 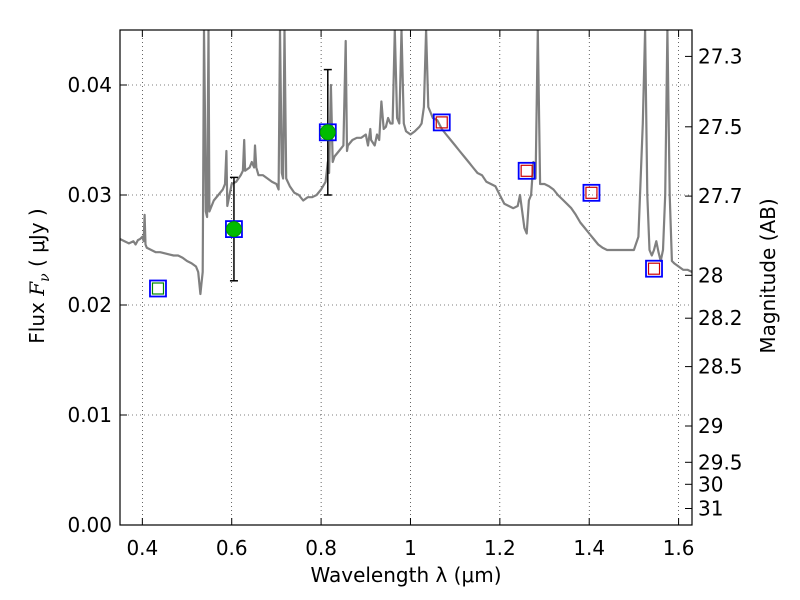 What do you see at coordinates (321, 548) in the screenshot?
I see `x-tick-label: 0.8` at bounding box center [321, 548].